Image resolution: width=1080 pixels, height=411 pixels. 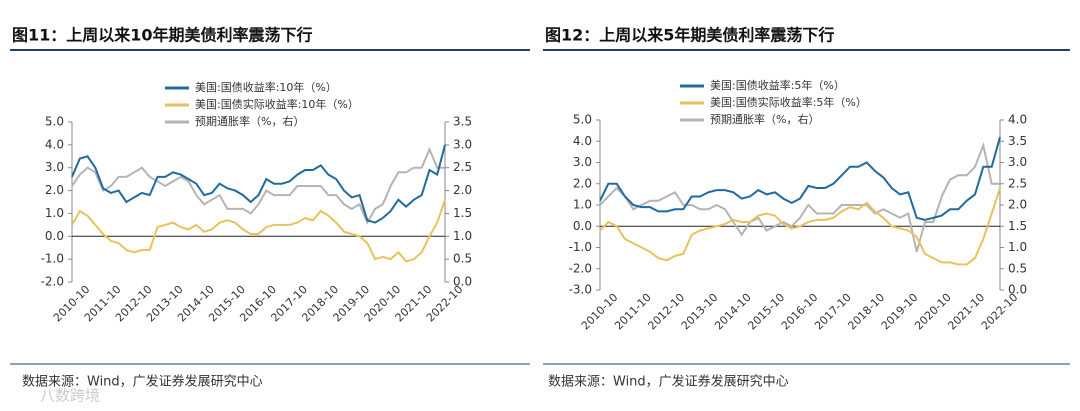 I want to click on y-tick-label: -3.0, so click(x=580, y=290).